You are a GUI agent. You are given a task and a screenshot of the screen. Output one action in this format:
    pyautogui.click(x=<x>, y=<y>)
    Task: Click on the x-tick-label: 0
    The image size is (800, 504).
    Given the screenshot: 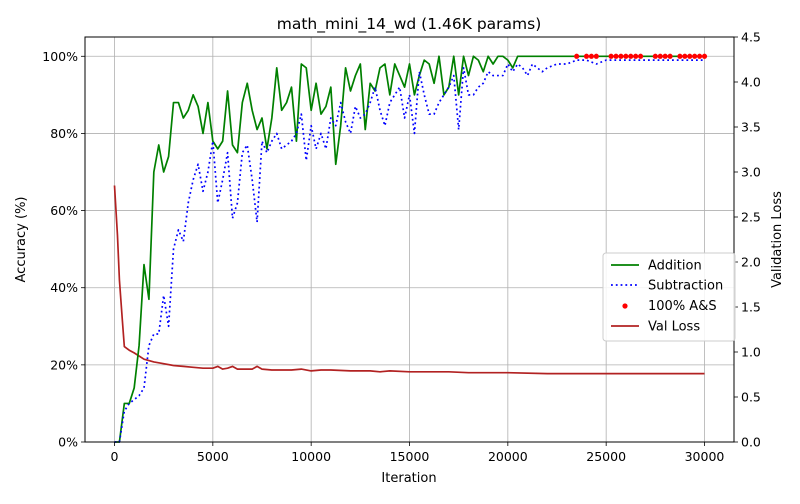 What is the action you would take?
    pyautogui.click(x=115, y=456)
    